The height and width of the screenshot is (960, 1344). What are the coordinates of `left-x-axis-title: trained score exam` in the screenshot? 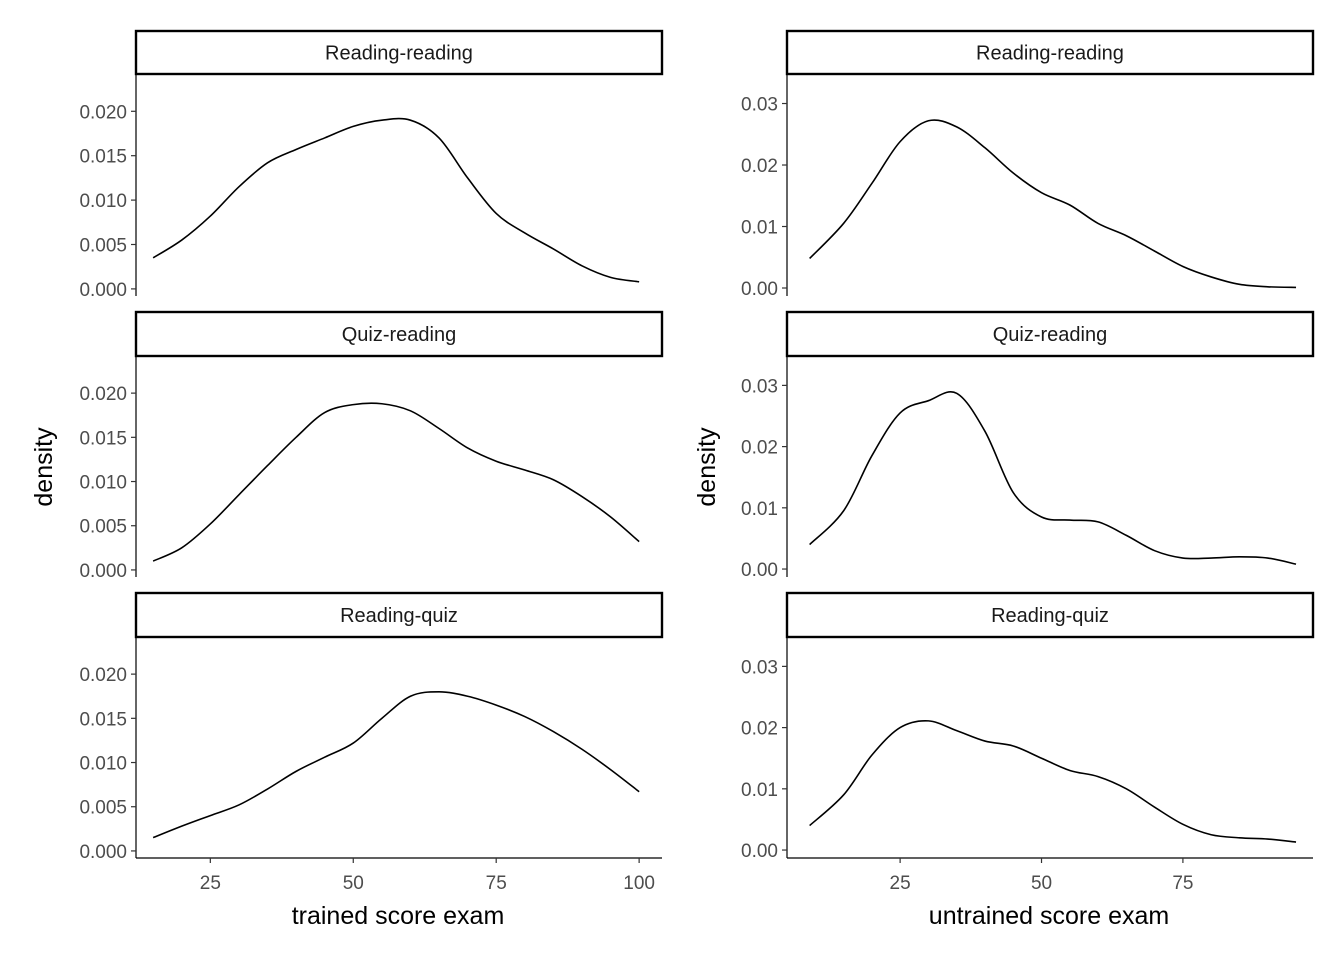 It's located at (398, 916).